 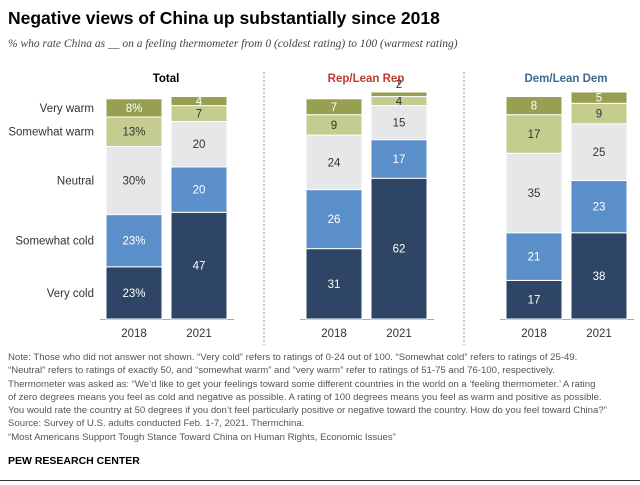 I want to click on data-label: 13%, so click(x=133, y=133).